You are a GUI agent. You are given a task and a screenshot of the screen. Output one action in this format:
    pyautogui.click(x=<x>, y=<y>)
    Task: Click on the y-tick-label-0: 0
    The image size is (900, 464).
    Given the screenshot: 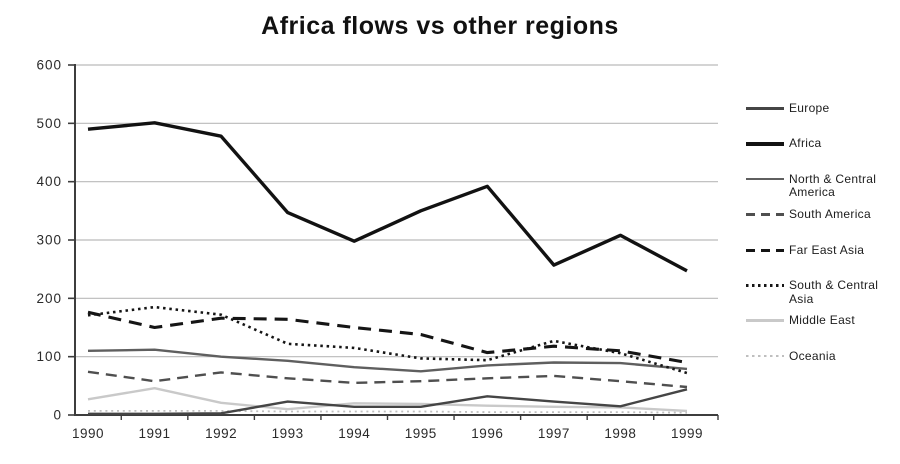 What is the action you would take?
    pyautogui.click(x=57, y=415)
    